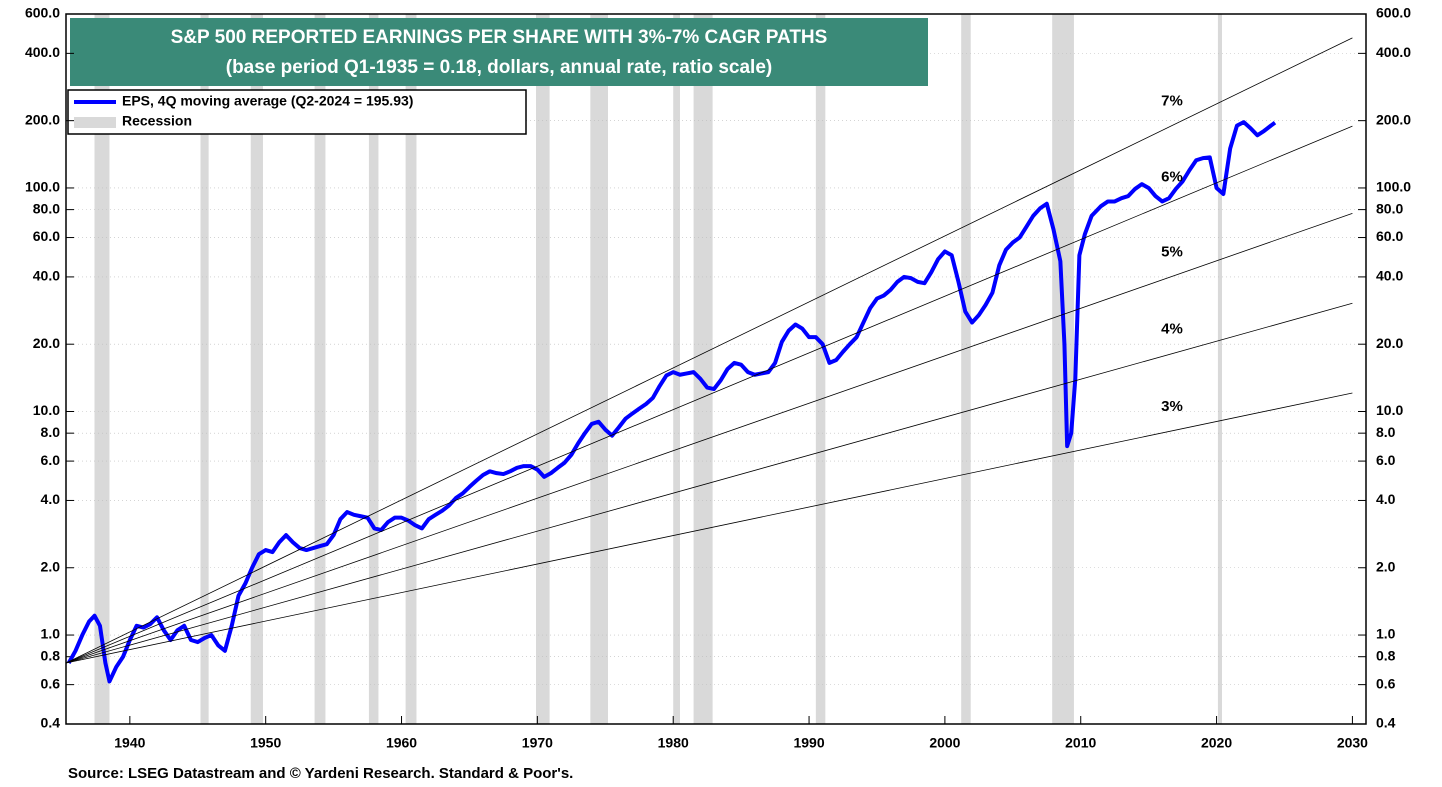  What do you see at coordinates (1080, 743) in the screenshot?
I see `x-tick-label: 2010` at bounding box center [1080, 743].